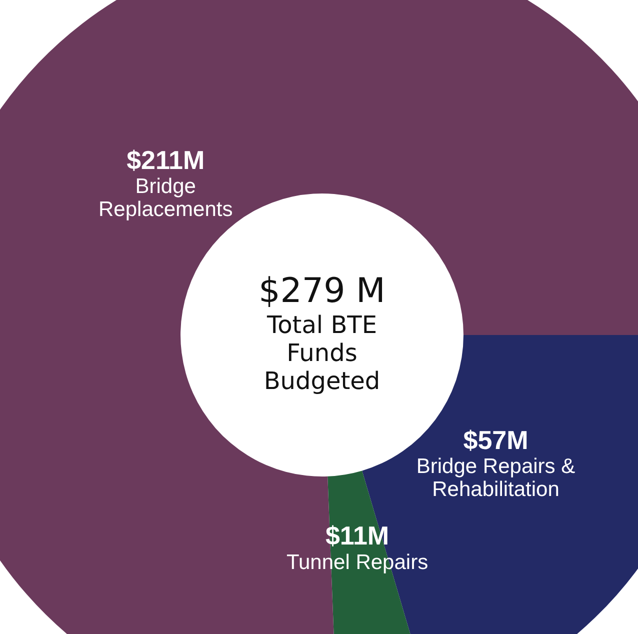 The height and width of the screenshot is (634, 638). What do you see at coordinates (165, 197) in the screenshot?
I see `slice-label: Bridge Replacements` at bounding box center [165, 197].